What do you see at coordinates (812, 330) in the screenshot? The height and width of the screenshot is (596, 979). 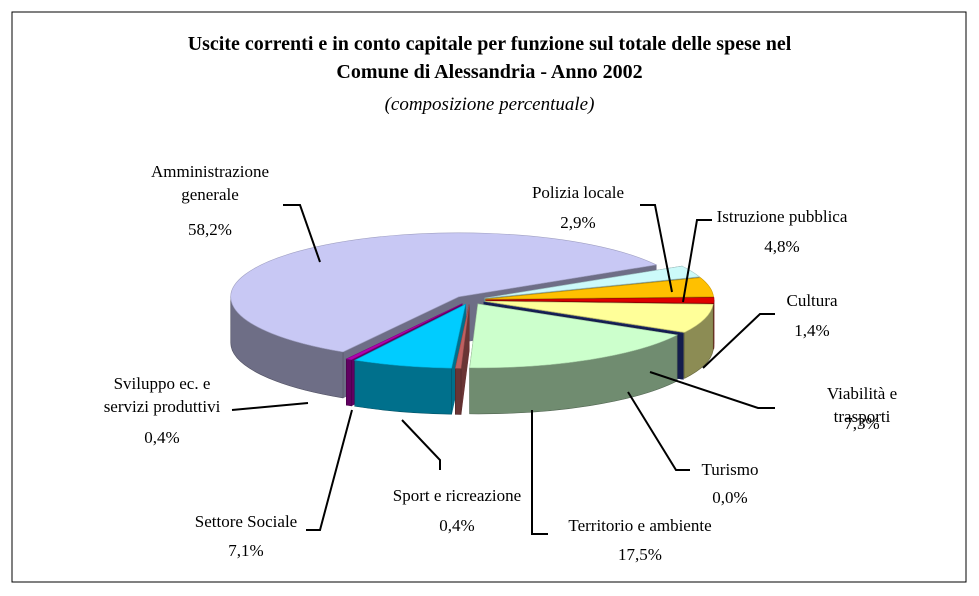 I see `value-label: 1,4%` at bounding box center [812, 330].